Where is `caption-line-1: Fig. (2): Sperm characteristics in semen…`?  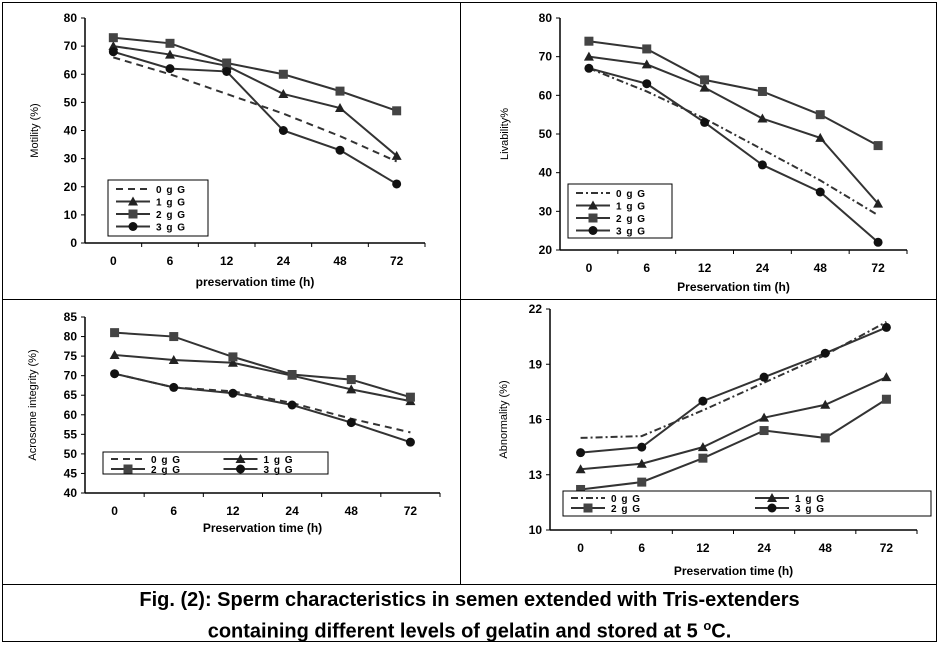 caption-line-1: Fig. (2): Sperm characteristics in semen… is located at coordinates (469, 600).